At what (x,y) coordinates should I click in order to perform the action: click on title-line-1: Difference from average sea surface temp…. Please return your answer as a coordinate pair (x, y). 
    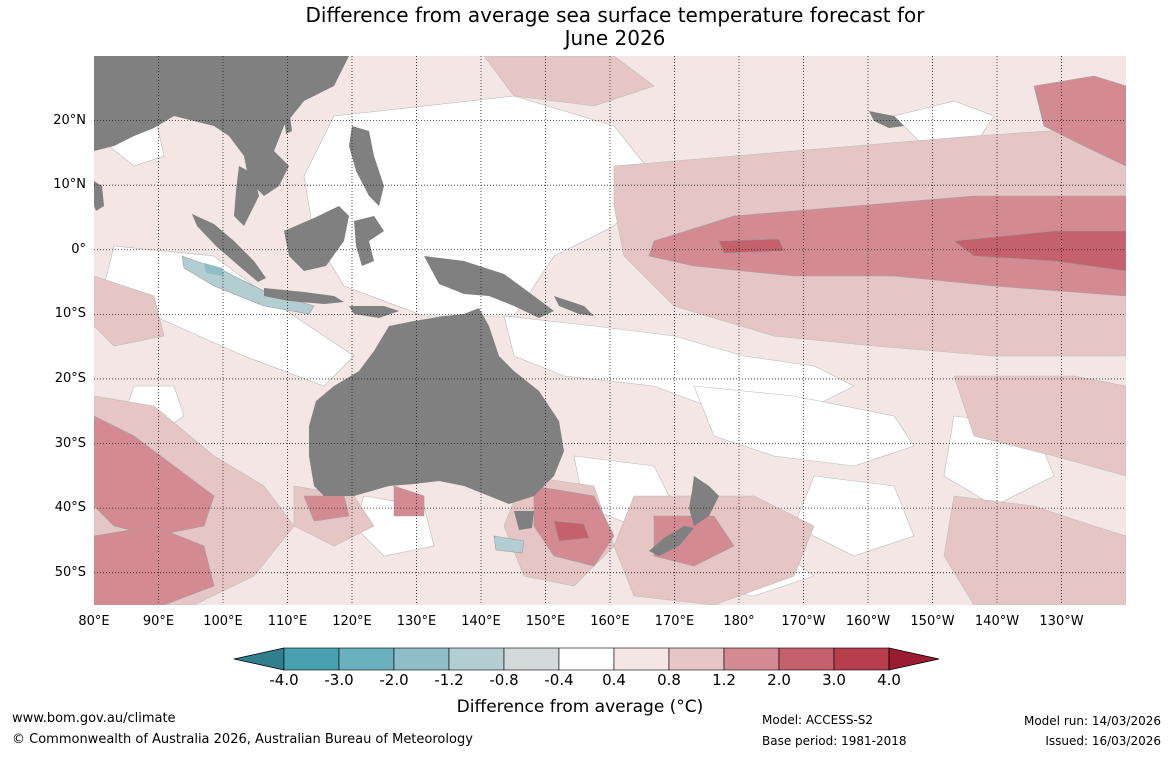
    Looking at the image, I should click on (615, 15).